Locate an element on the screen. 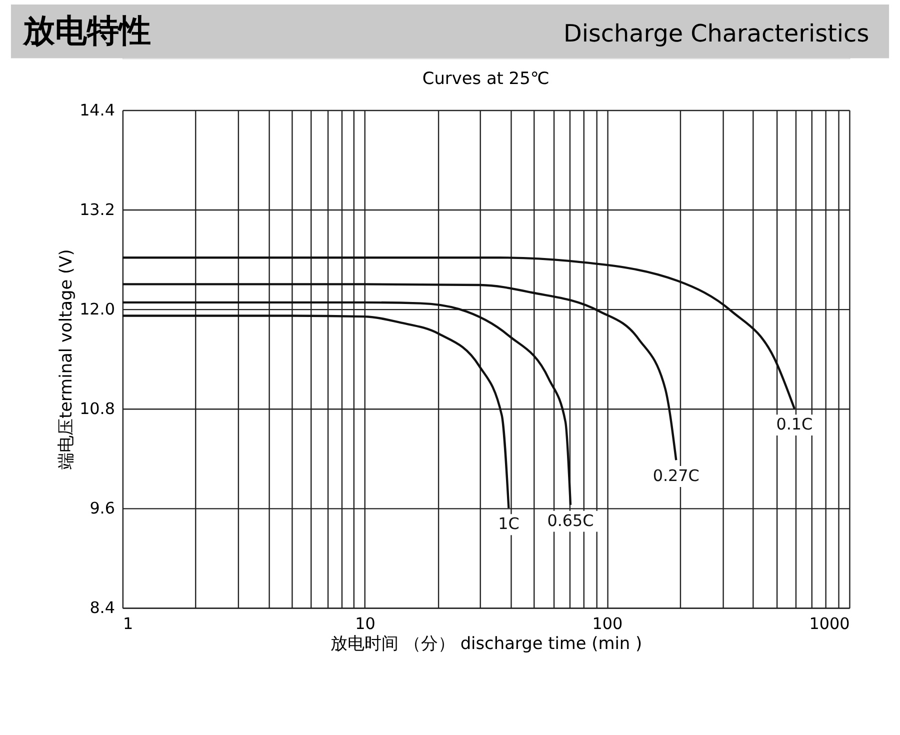  text: Curves at 25℃ is located at coordinates (486, 78).